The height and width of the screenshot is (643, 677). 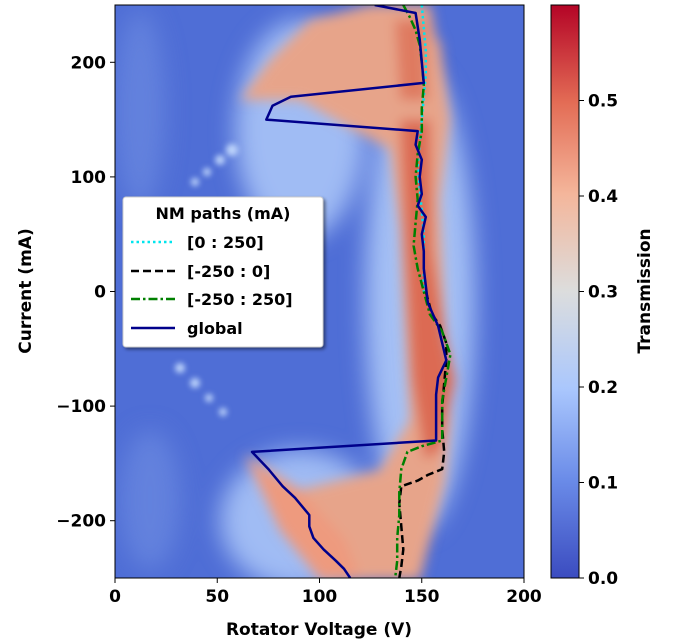 I want to click on y-tick-label: 0, so click(x=100, y=293).